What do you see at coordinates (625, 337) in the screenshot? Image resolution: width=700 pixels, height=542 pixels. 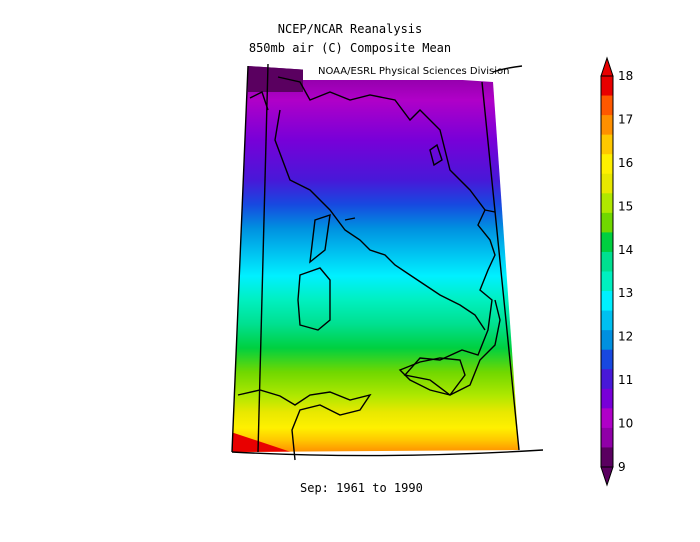 I see `colorbar-tick-label: 12` at bounding box center [625, 337].